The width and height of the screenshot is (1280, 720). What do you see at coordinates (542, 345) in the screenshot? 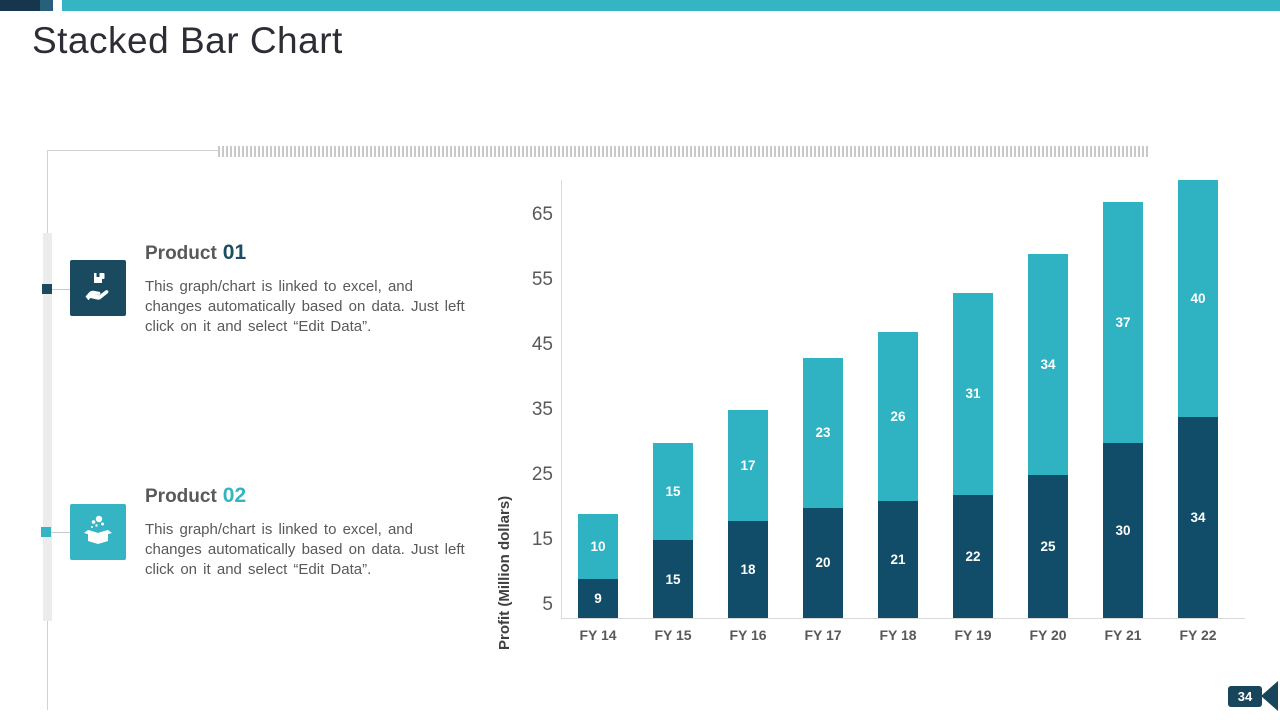
I see `y-tick-label: 45` at bounding box center [542, 345].